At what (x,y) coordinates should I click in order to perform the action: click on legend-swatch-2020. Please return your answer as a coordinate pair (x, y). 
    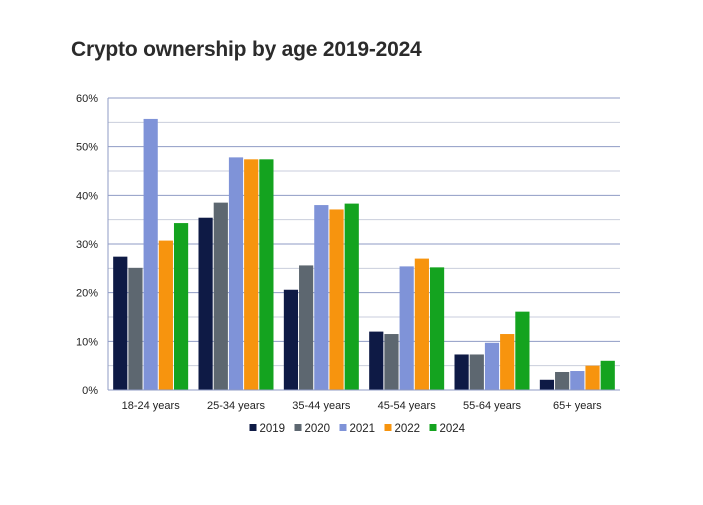
    Looking at the image, I should click on (298, 427).